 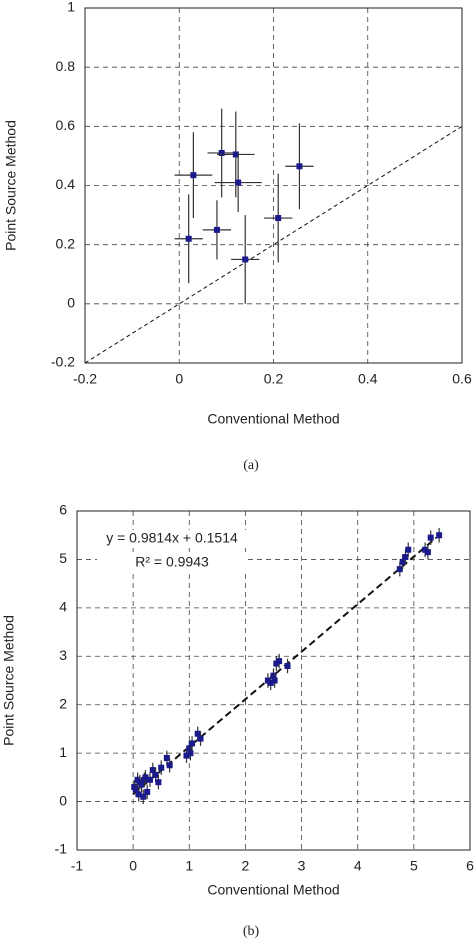 What do you see at coordinates (63, 607) in the screenshot?
I see `y-tick-label: 4` at bounding box center [63, 607].